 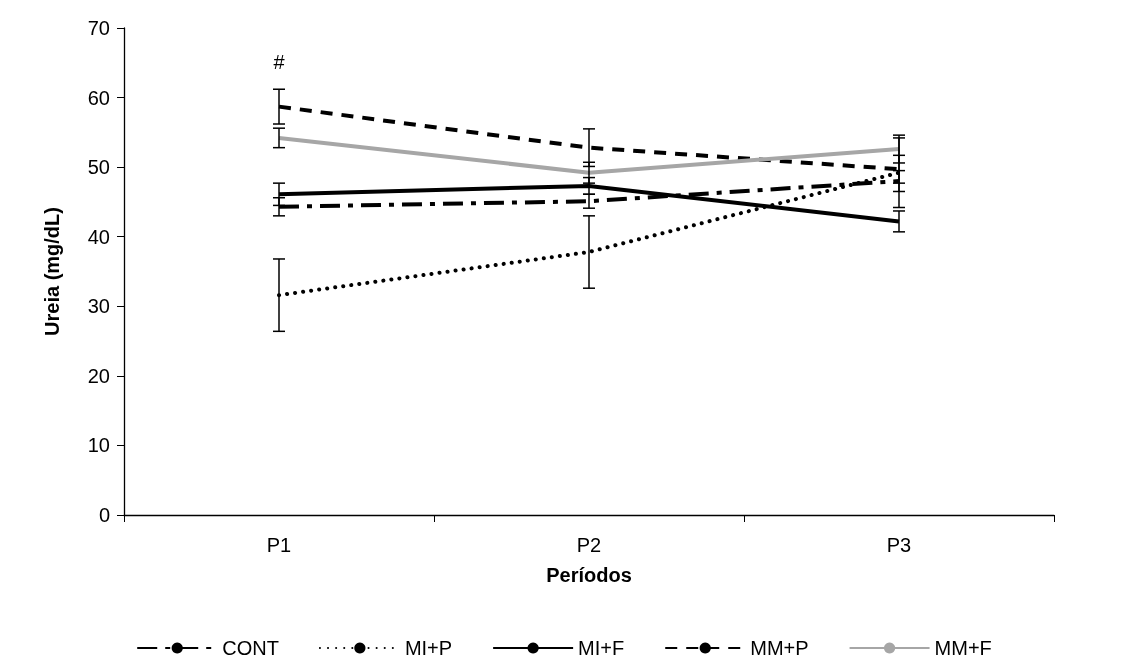 I want to click on y-tick-label: 50, so click(x=98, y=167).